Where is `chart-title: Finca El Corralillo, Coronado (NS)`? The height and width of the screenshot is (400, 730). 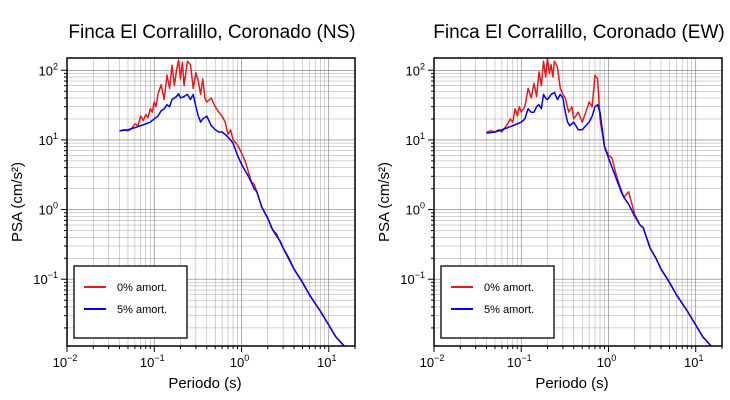
chart-title: Finca El Corralillo, Coronado (NS) is located at coordinates (211, 32).